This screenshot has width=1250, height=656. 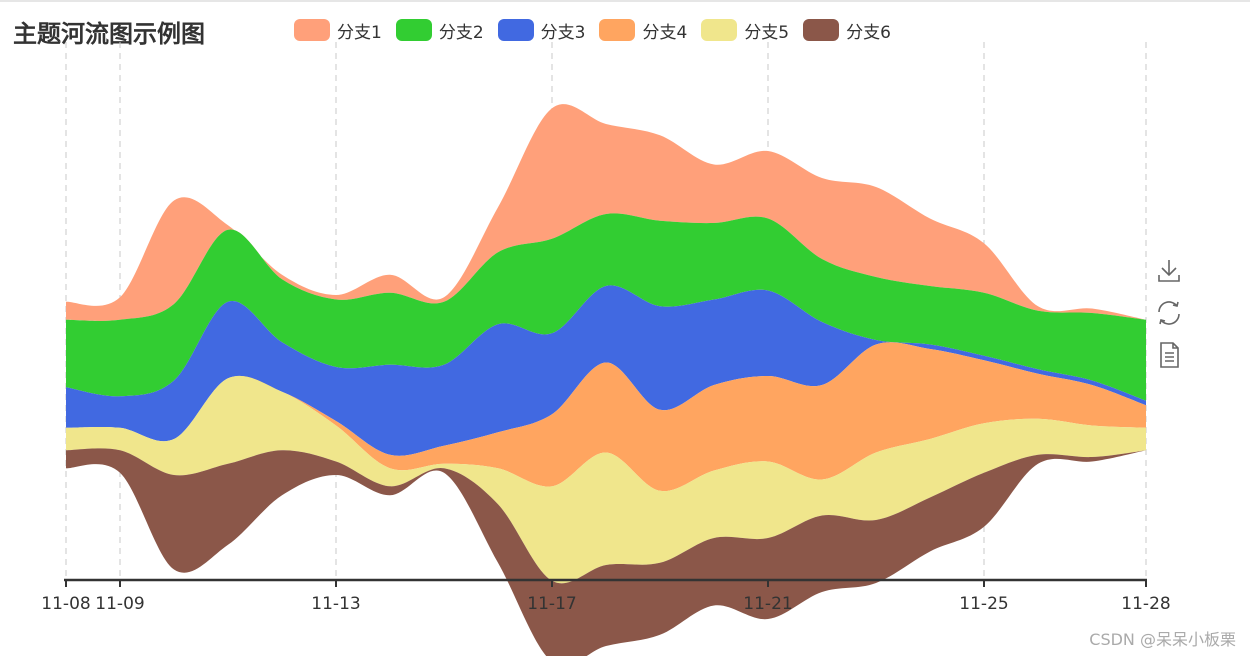 I want to click on chart-title: 主题河流图示例图, so click(x=109, y=34).